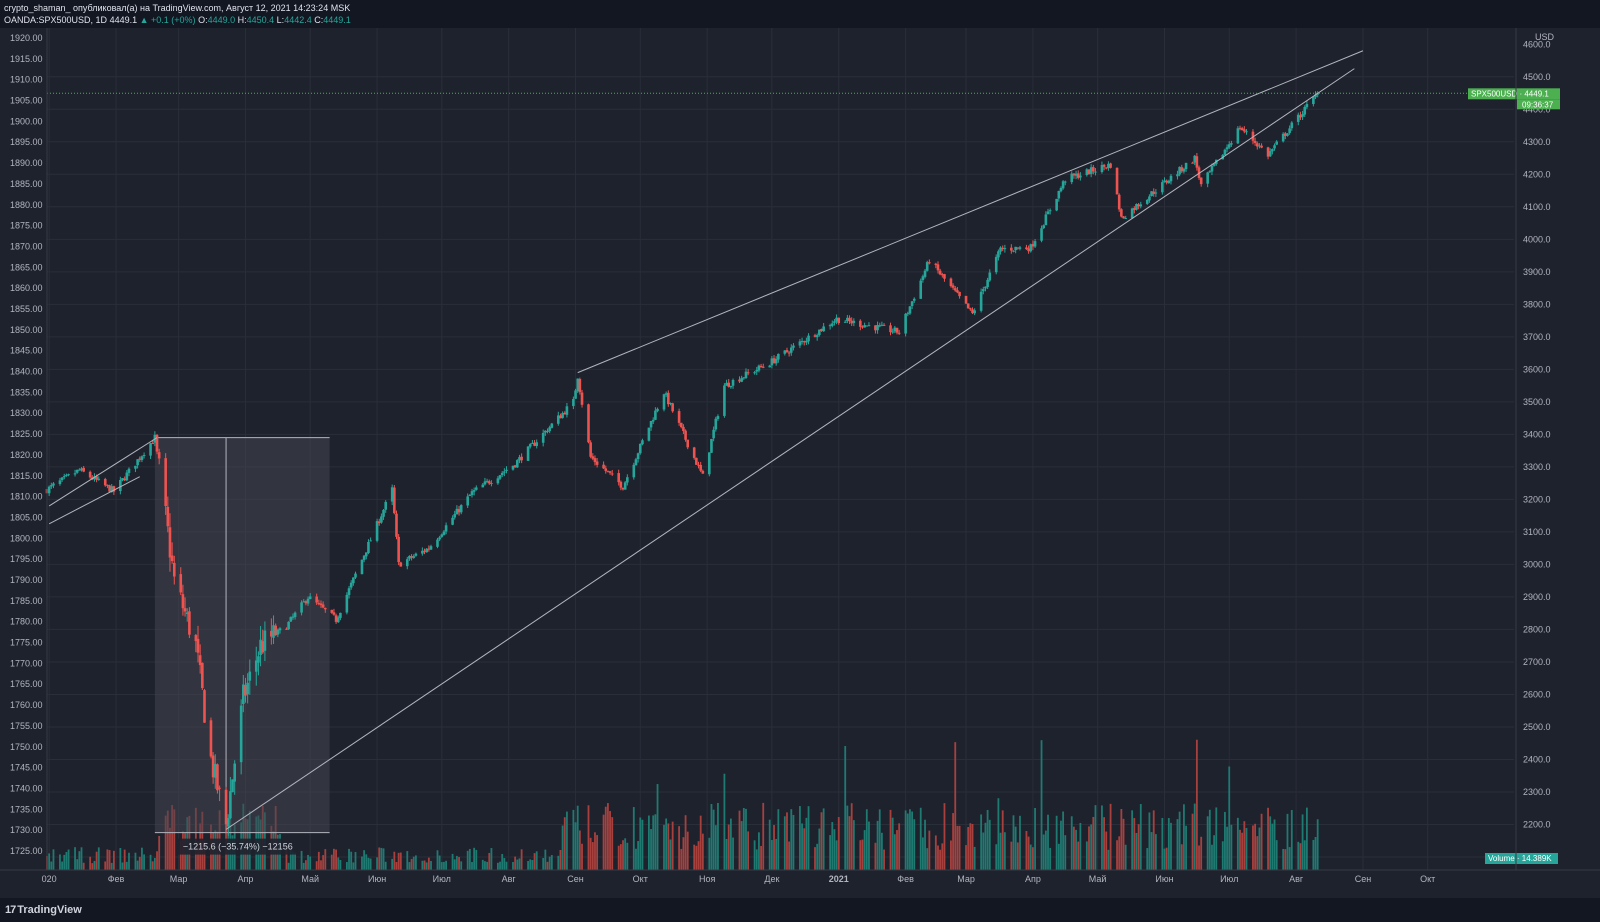 Image resolution: width=1600 pixels, height=922 pixels. I want to click on time-axis-label: 020, so click(49, 879).